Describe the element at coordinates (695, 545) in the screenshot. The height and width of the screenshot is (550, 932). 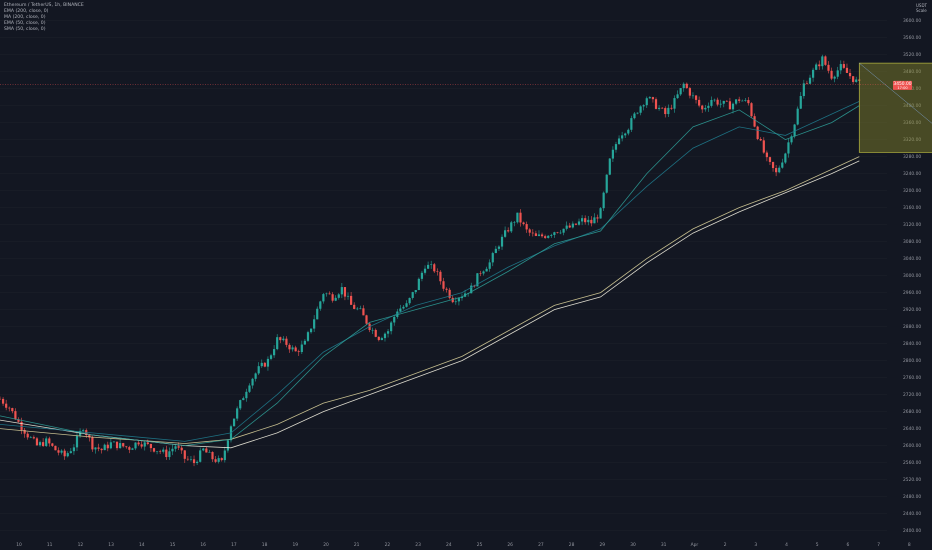
I see `x-tick-label: Apr` at that location.